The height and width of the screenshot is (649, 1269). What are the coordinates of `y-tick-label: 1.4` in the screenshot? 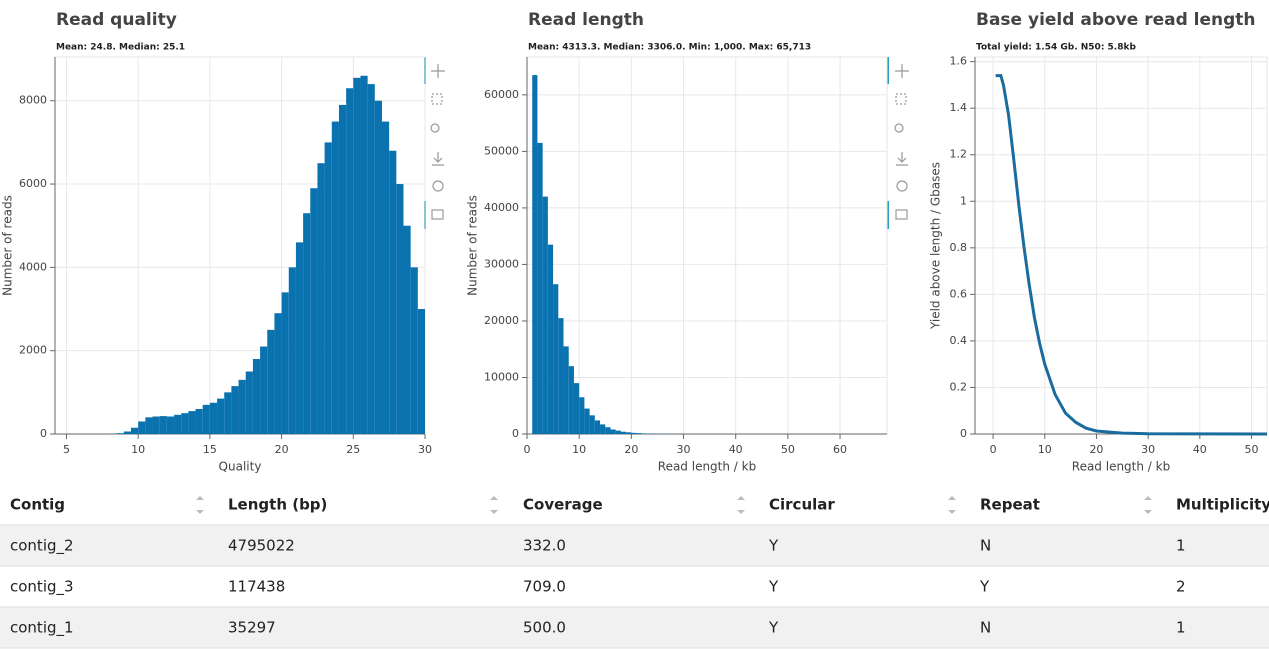 It's located at (959, 107).